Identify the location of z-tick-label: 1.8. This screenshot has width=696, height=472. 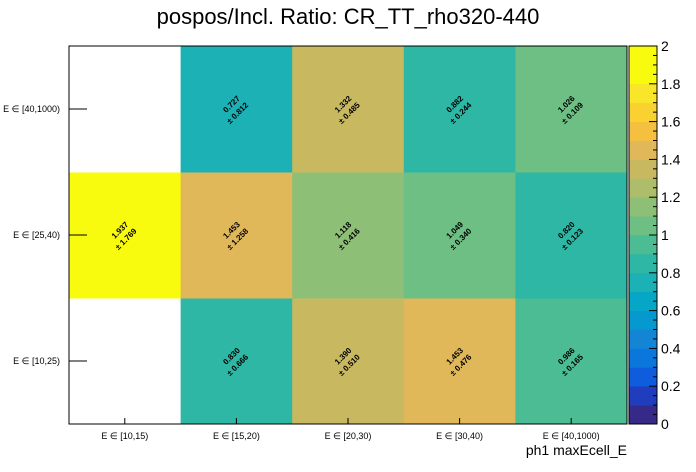
(671, 84).